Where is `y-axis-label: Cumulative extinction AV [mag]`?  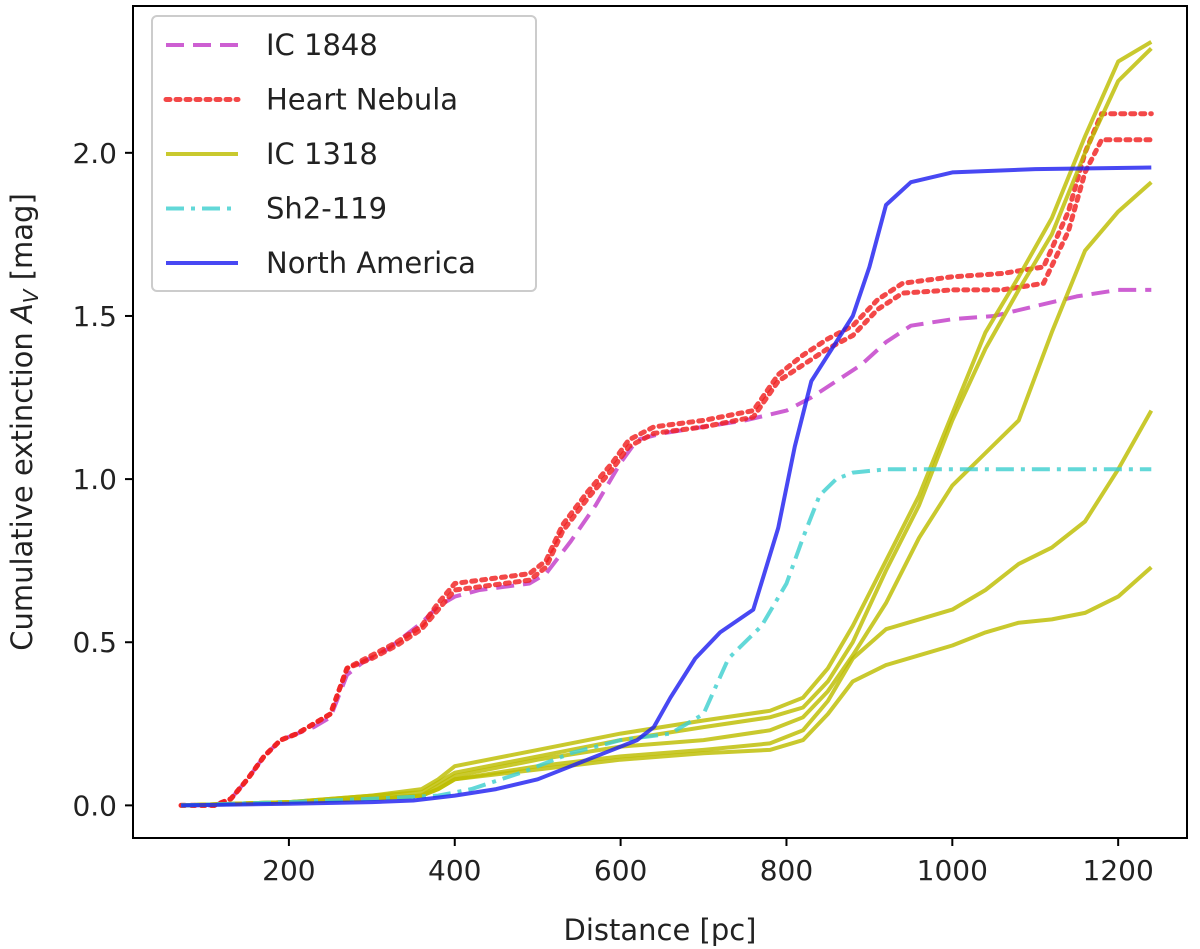
y-axis-label: Cumulative extinction AV [mag] is located at coordinates (24, 422).